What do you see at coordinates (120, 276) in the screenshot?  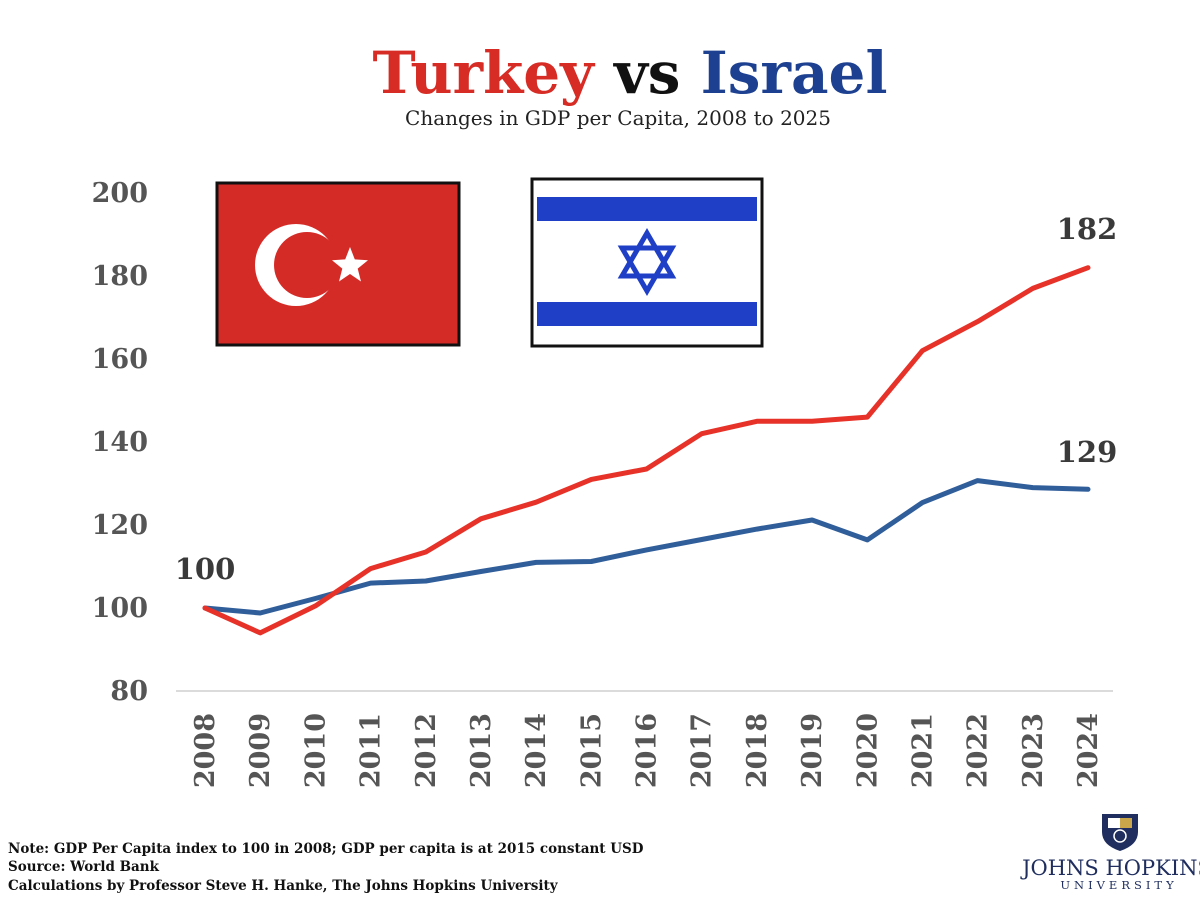 I see `y-tick-label: 180` at bounding box center [120, 276].